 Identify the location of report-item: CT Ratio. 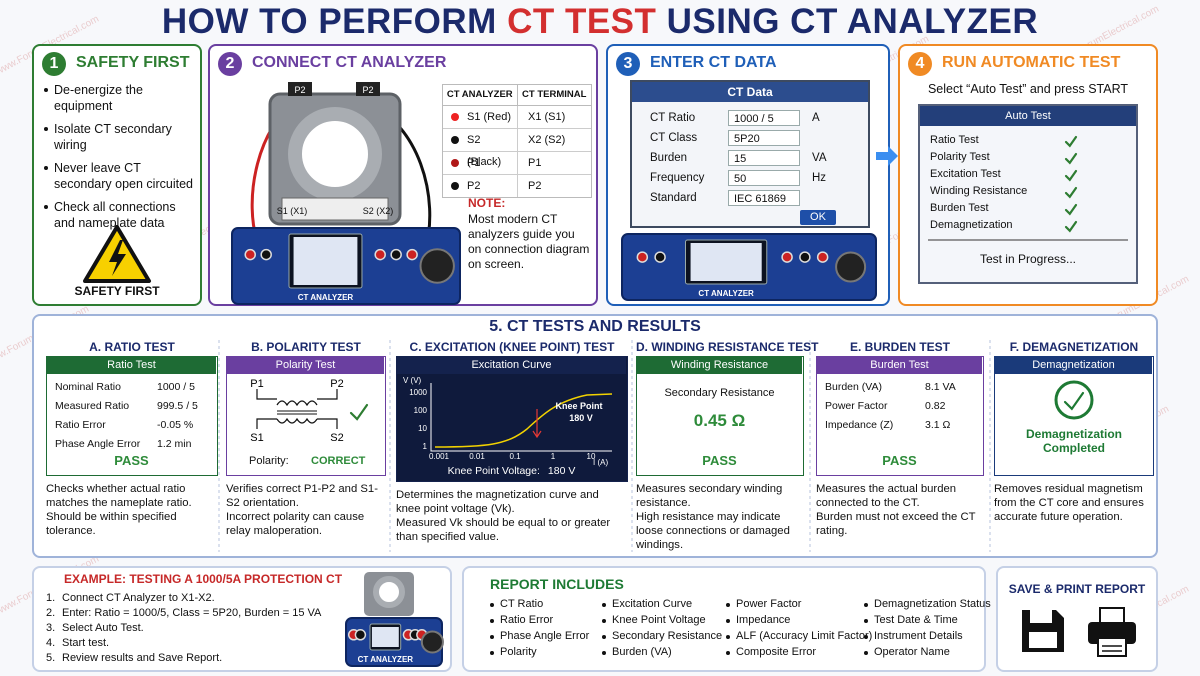
(516, 604).